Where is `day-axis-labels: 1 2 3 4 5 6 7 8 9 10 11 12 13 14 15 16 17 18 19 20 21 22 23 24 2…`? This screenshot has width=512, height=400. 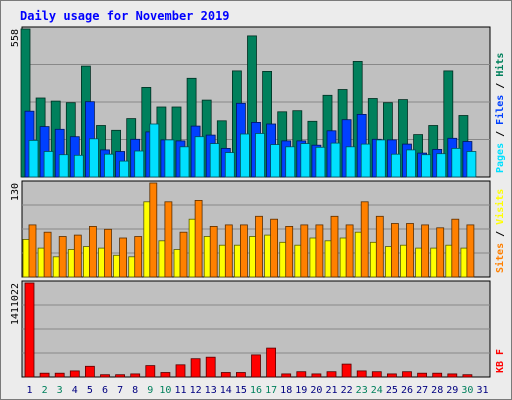 day-axis-labels: 1 2 3 4 5 6 7 8 9 10 11 12 13 14 15 16 17 18 19 20 21 22 23 24 2… is located at coordinates (257, 390).